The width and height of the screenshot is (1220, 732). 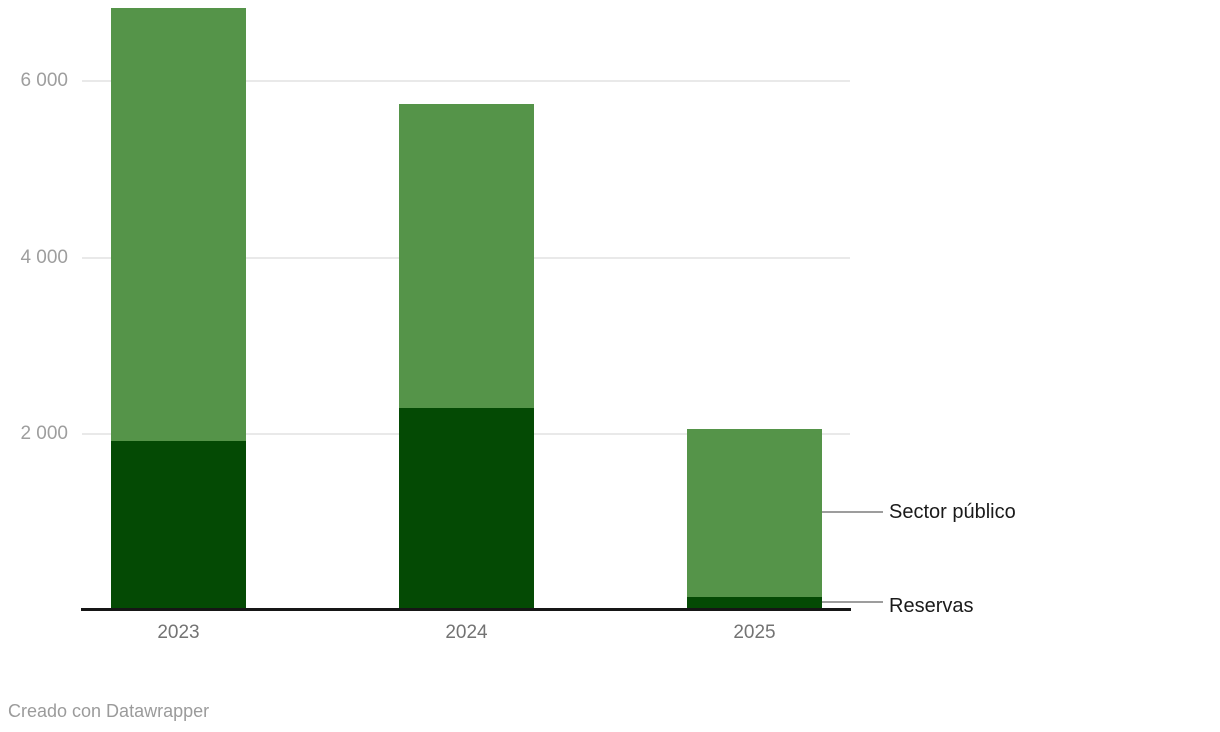 What do you see at coordinates (466, 632) in the screenshot?
I see `x-axis-label-2024: 2024` at bounding box center [466, 632].